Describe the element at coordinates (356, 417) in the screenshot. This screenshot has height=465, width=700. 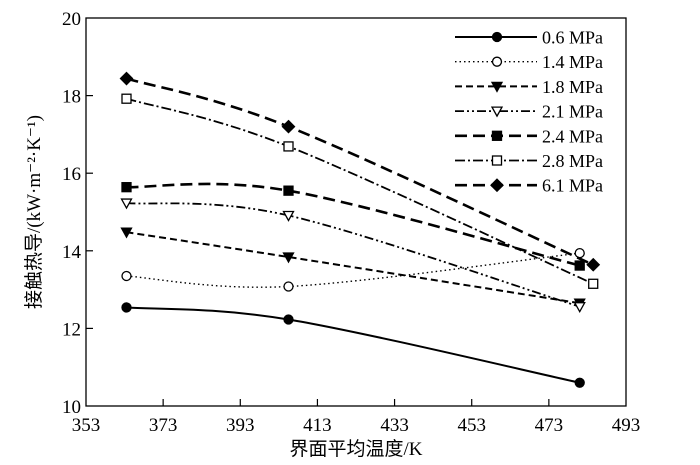
I see `x-axis: 353 373 393 413 433 453 473 493` at that location.